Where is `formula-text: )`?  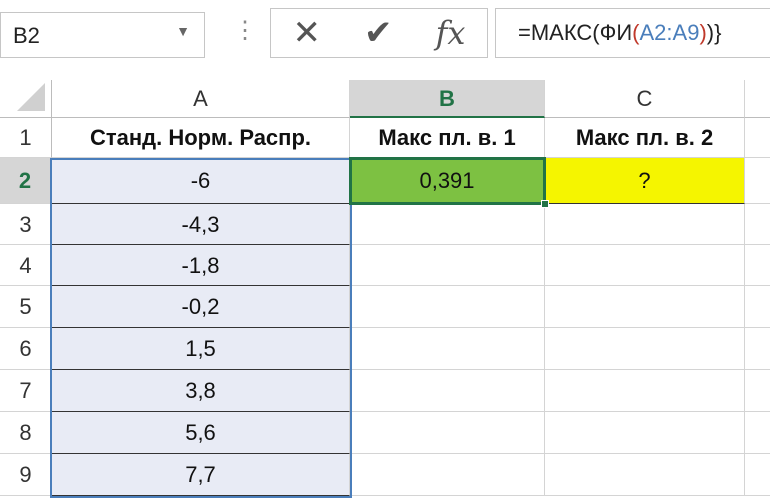 formula-text: ) is located at coordinates (703, 32).